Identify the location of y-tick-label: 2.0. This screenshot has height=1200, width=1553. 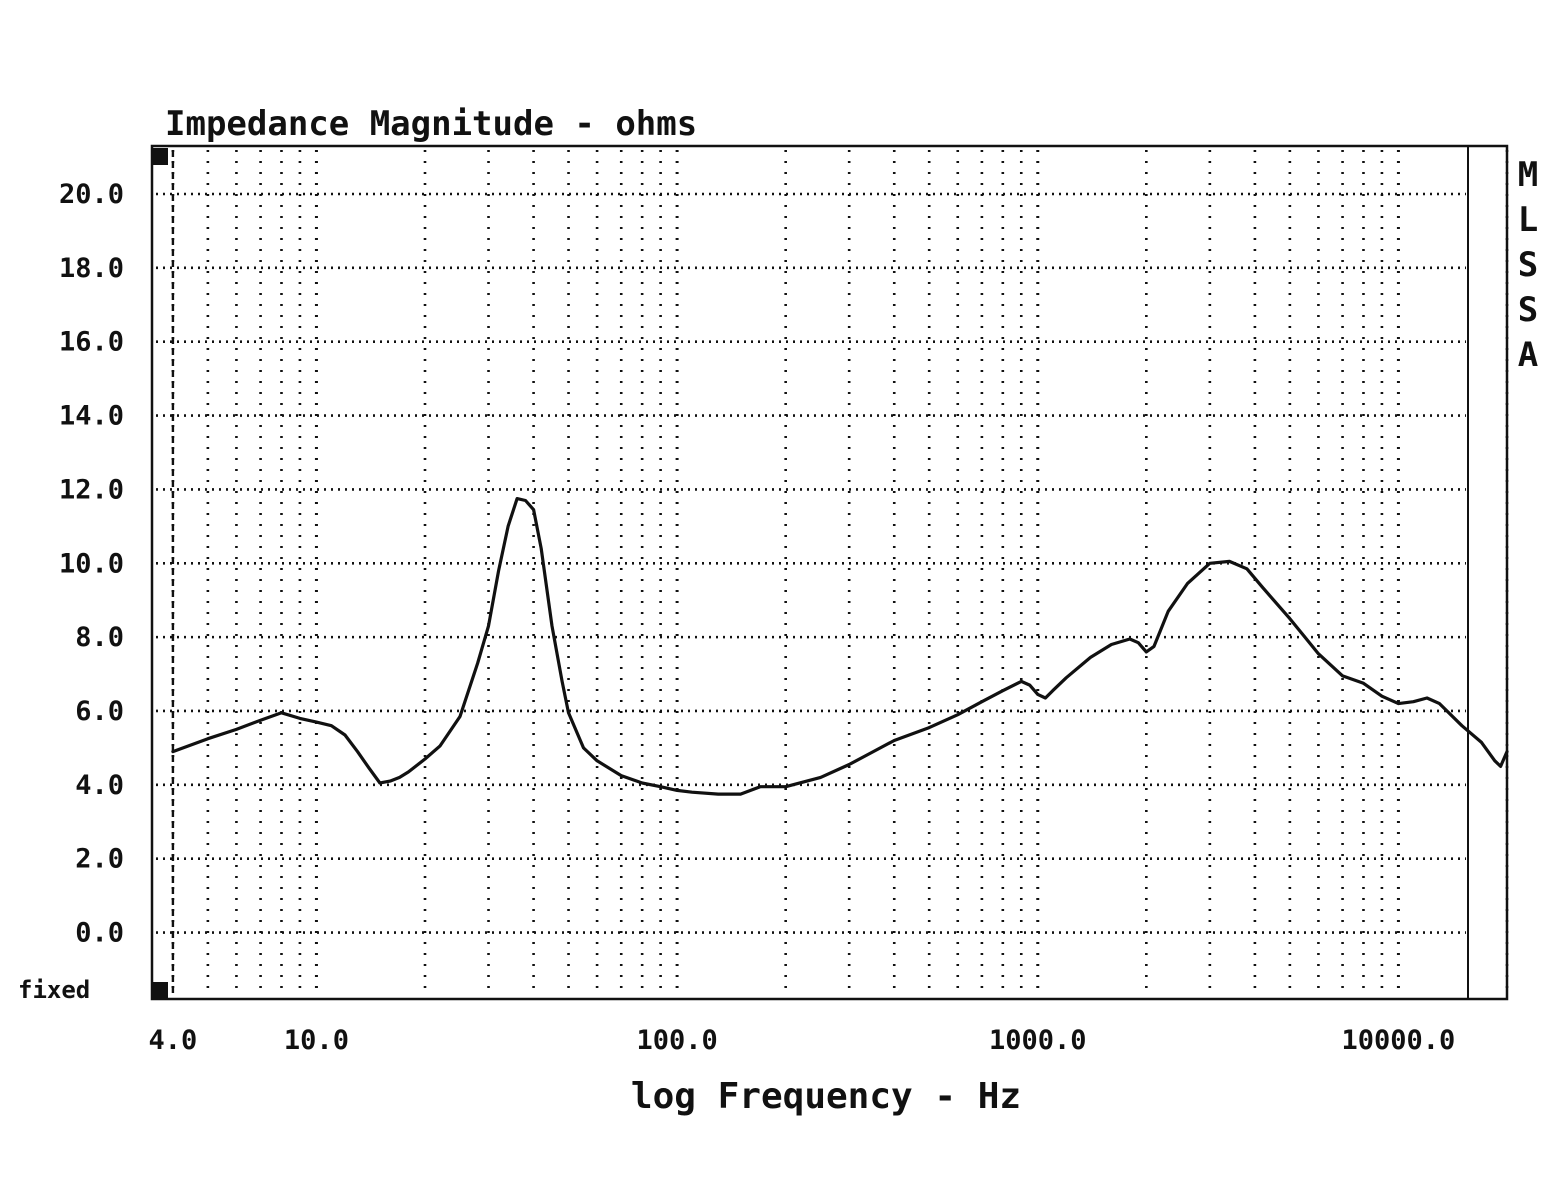
(99, 859).